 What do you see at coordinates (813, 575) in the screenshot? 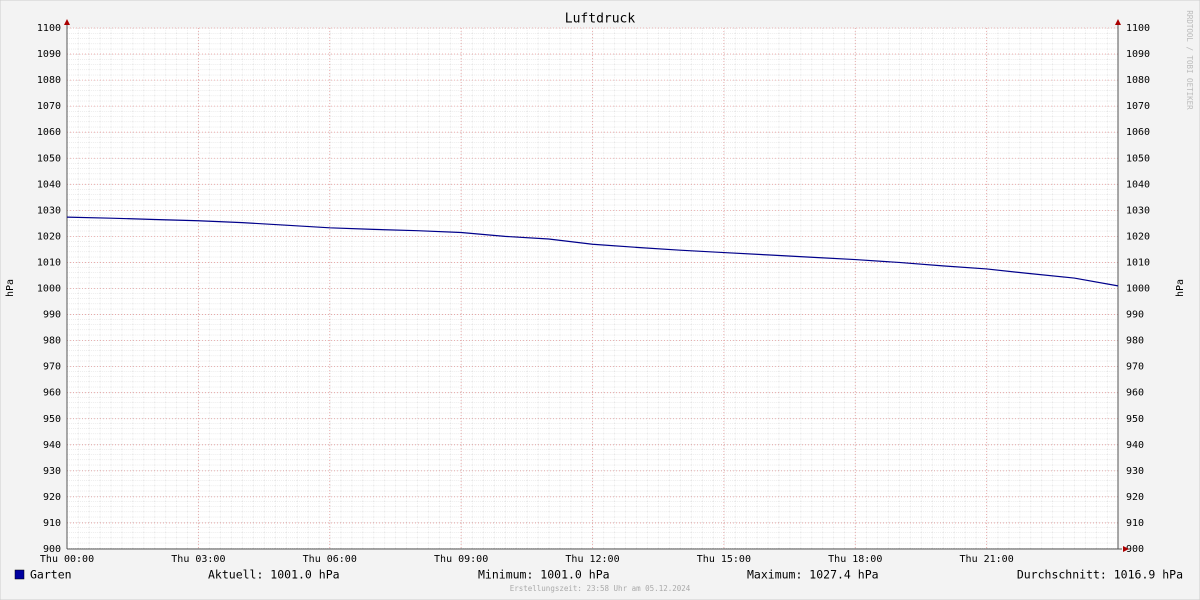
I see `legend-stat: Maximum: 1027.4 hPa` at bounding box center [813, 575].